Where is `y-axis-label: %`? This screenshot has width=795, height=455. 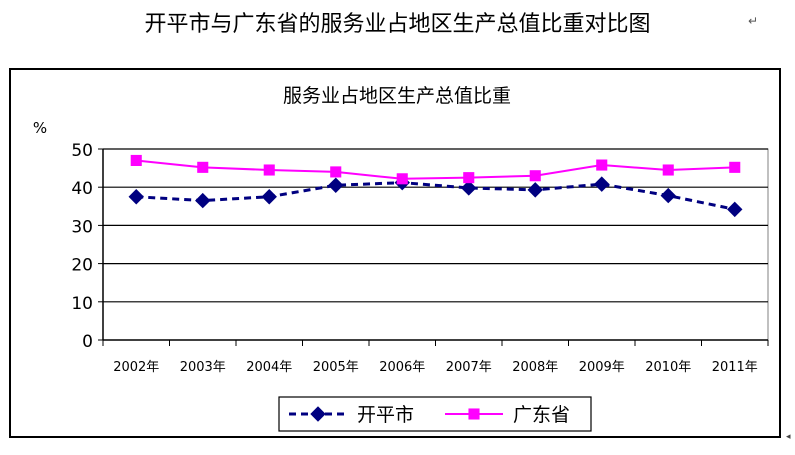
y-axis-label: % is located at coordinates (40, 128).